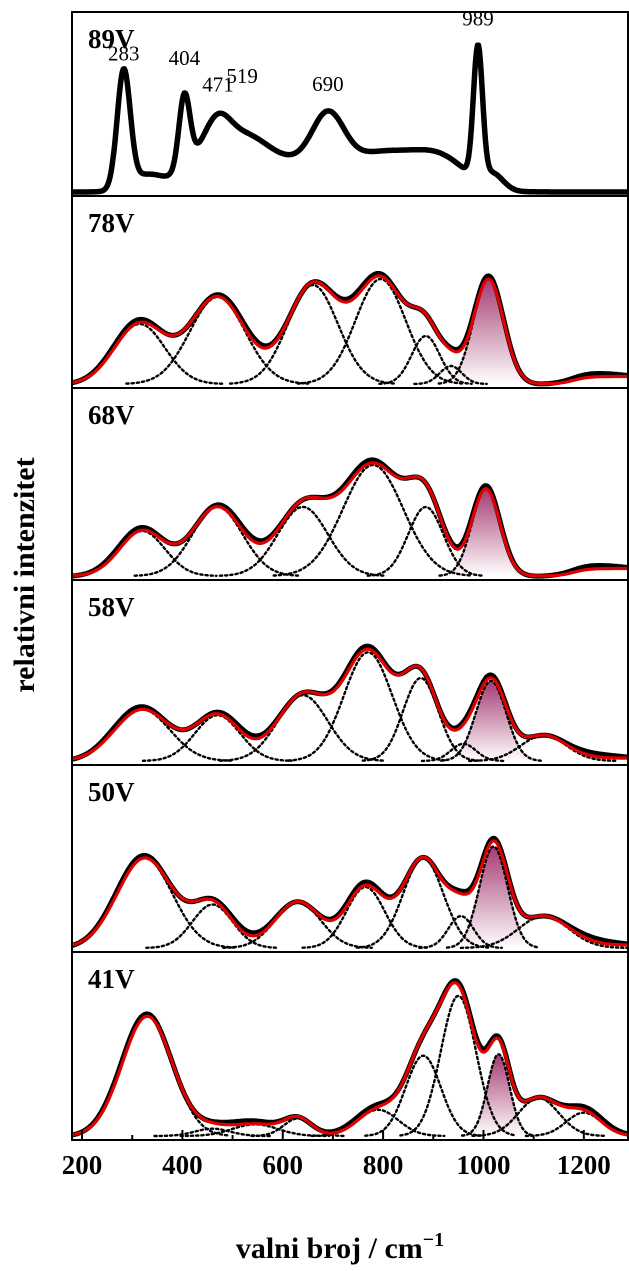 The height and width of the screenshot is (1271, 629). I want to click on fit-spectrum-68V, so click(350, 519).